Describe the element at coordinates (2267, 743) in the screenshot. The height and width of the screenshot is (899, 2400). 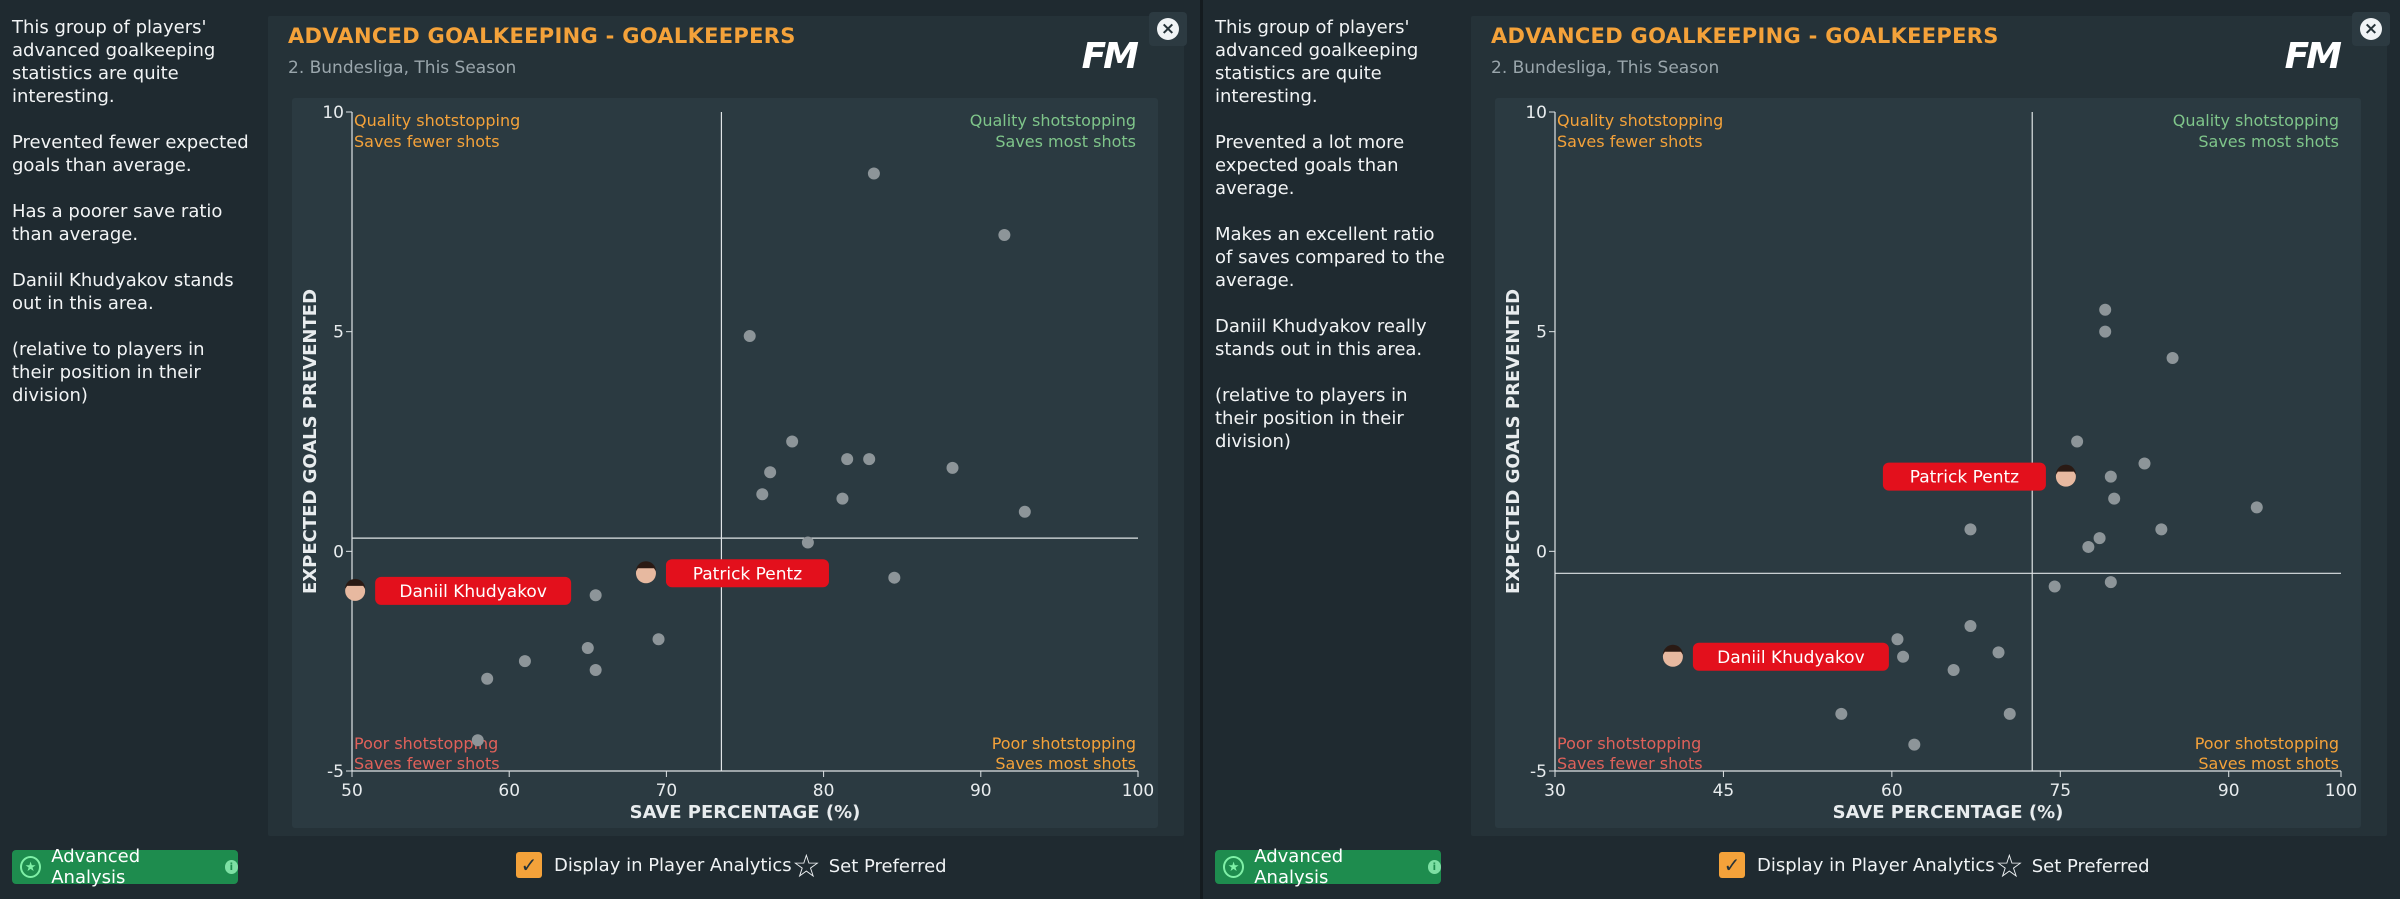
I see `quadrant-label-bottom-right: Poor shotstopping` at that location.